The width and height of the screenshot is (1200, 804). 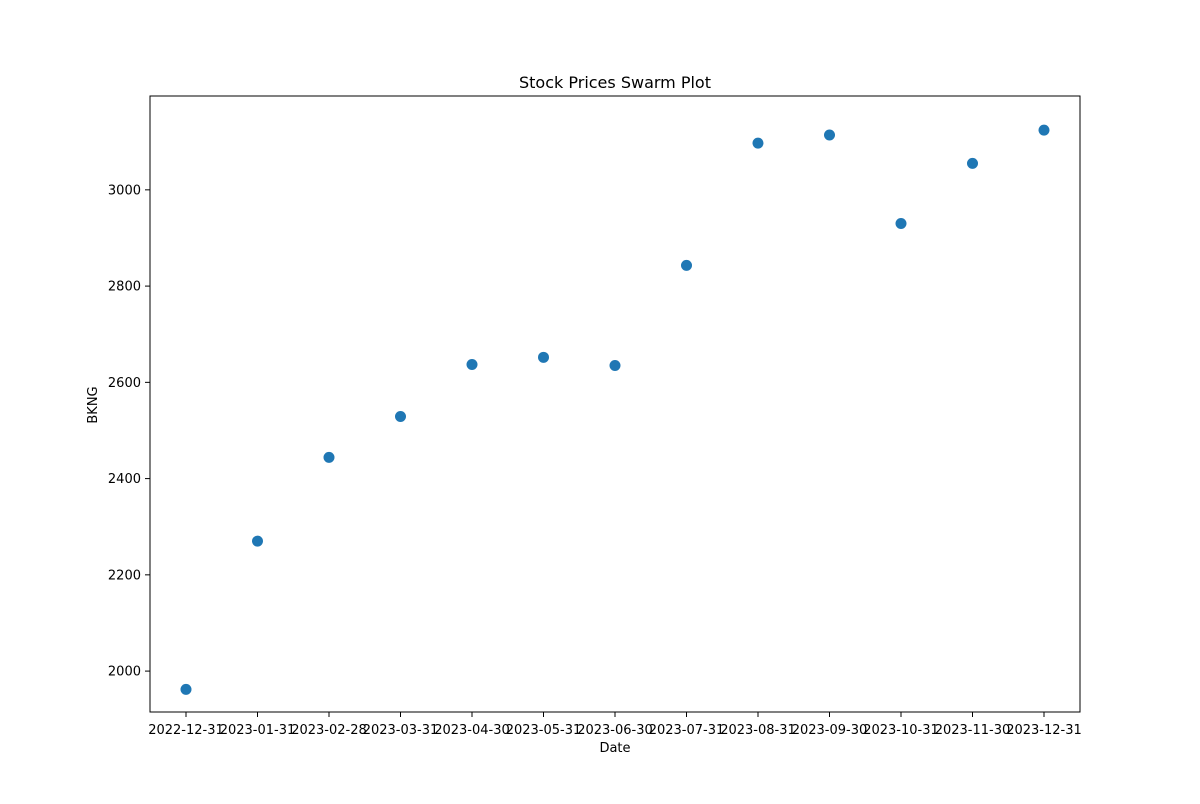 I want to click on x-tick-label: 2023-03-31, so click(x=401, y=730).